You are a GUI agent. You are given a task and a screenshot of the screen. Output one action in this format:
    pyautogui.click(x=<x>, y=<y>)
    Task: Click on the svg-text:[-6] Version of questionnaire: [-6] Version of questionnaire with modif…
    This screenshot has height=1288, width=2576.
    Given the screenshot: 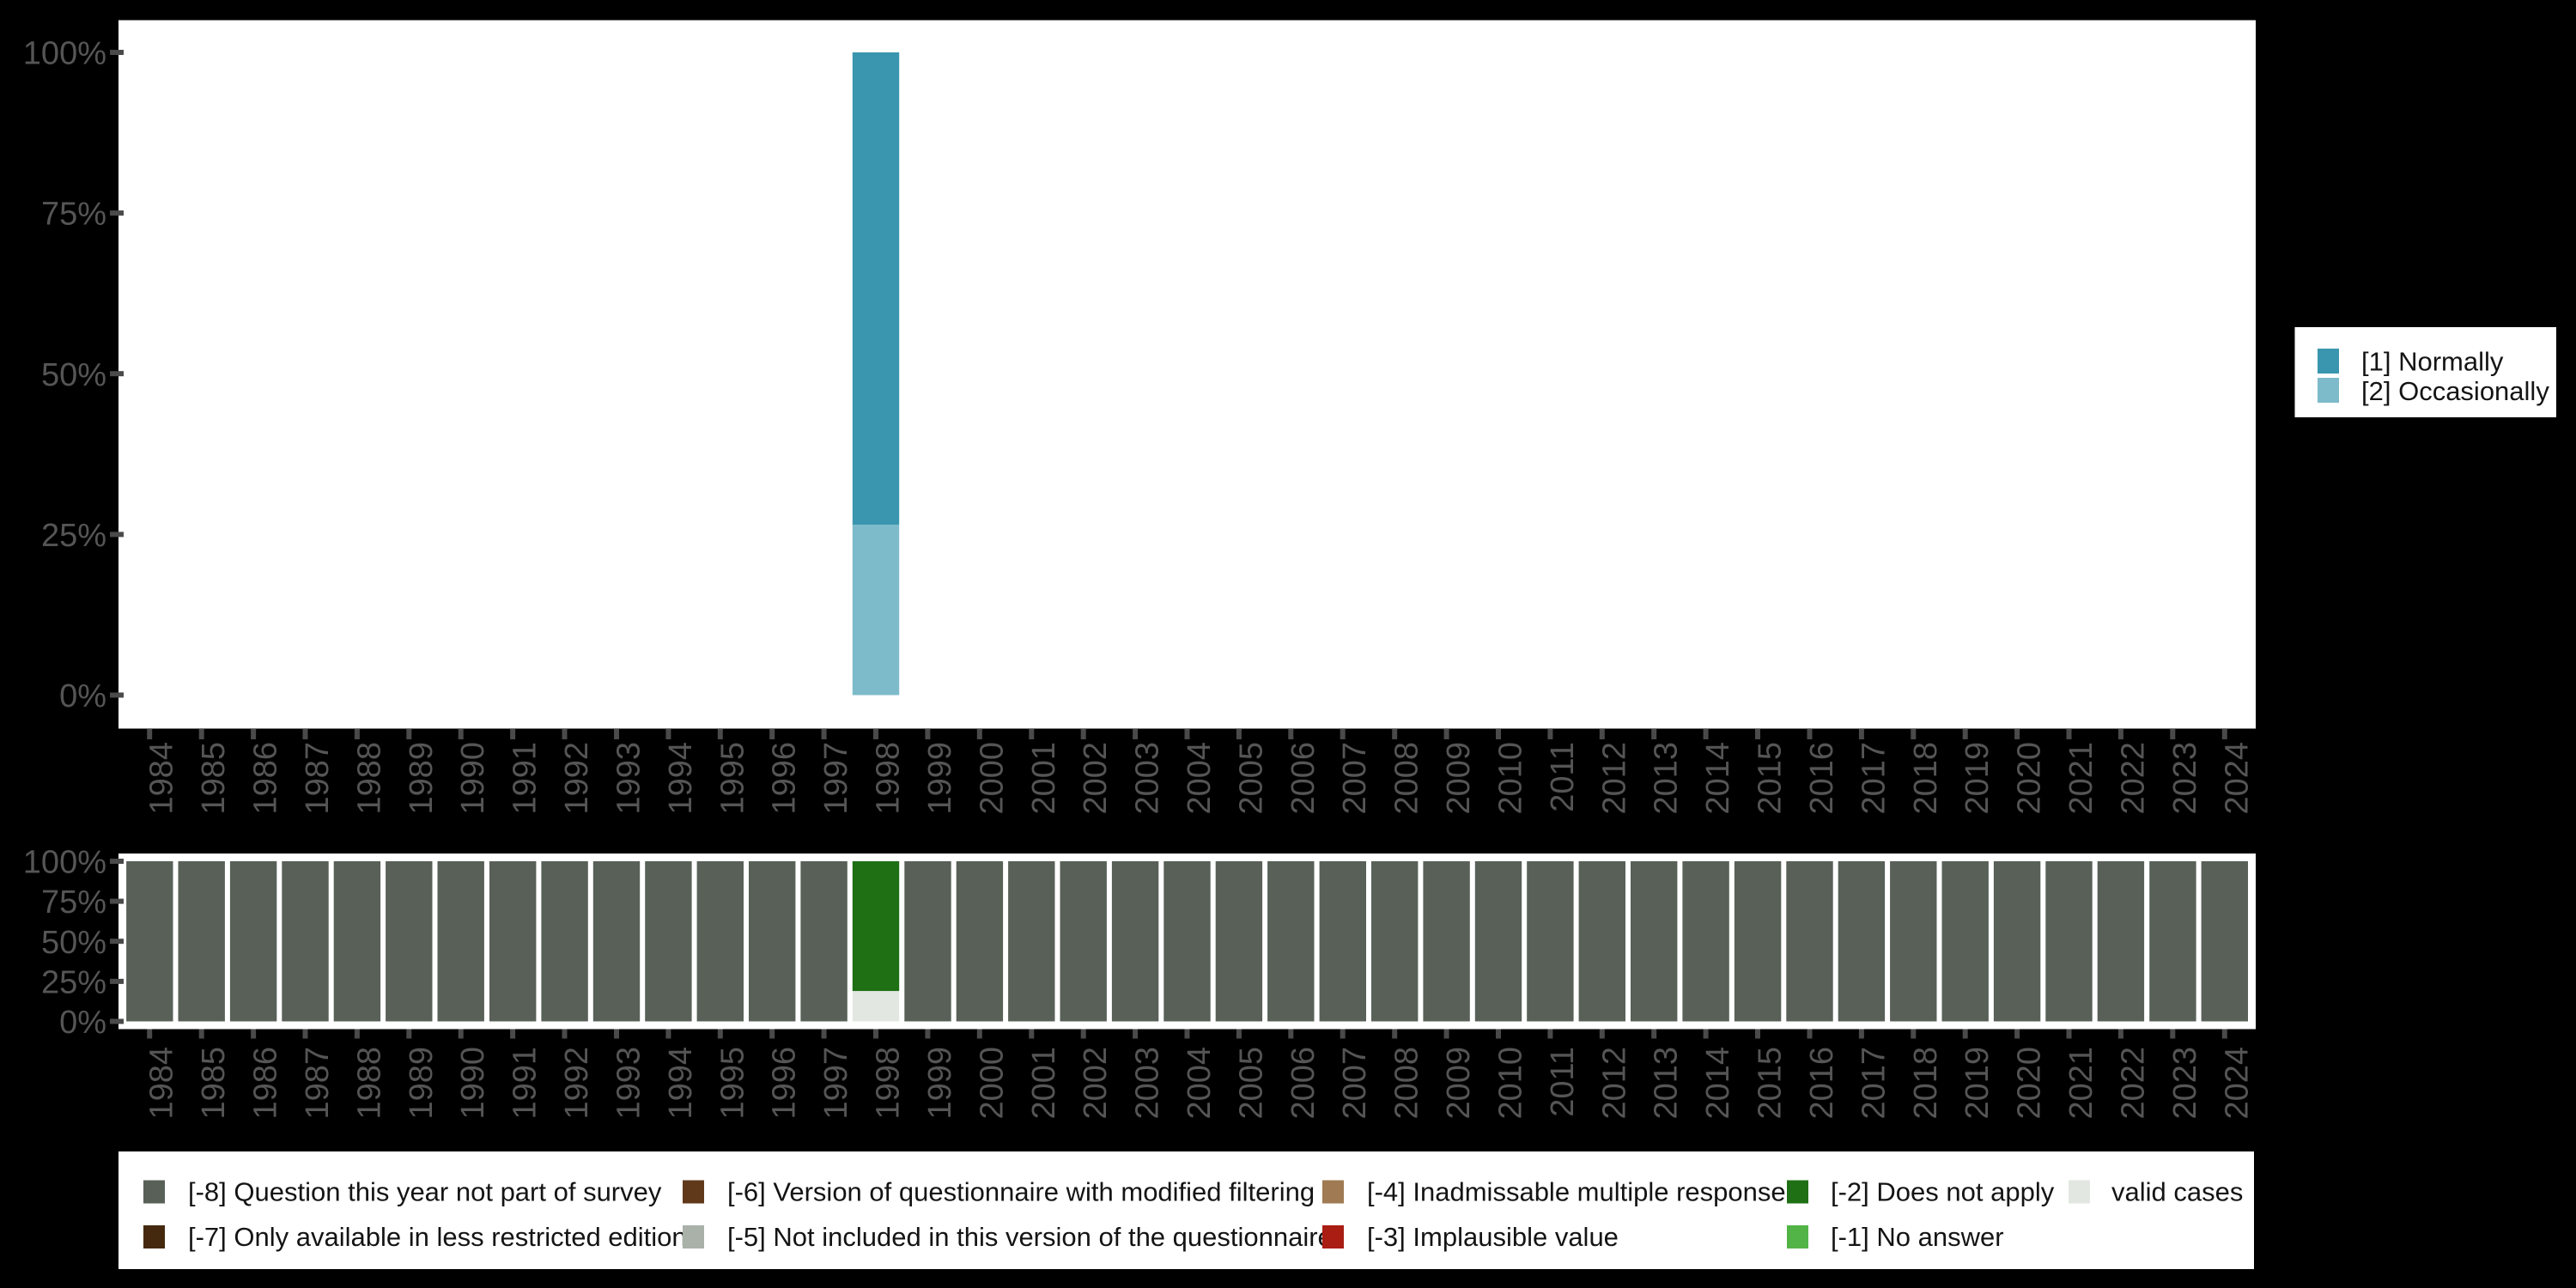 What is the action you would take?
    pyautogui.click(x=1021, y=1192)
    